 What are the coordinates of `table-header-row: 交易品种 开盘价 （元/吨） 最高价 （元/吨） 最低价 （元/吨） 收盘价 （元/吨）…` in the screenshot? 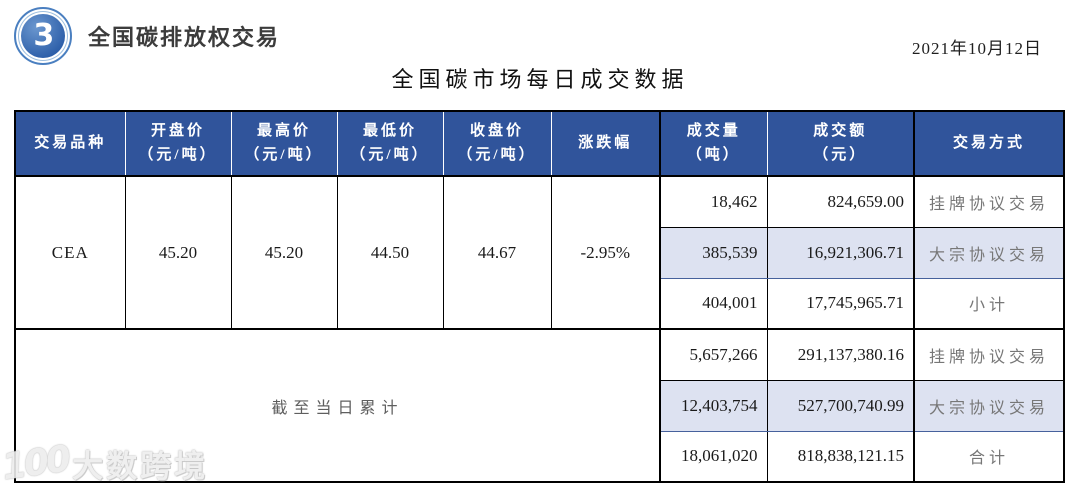 It's located at (540, 144).